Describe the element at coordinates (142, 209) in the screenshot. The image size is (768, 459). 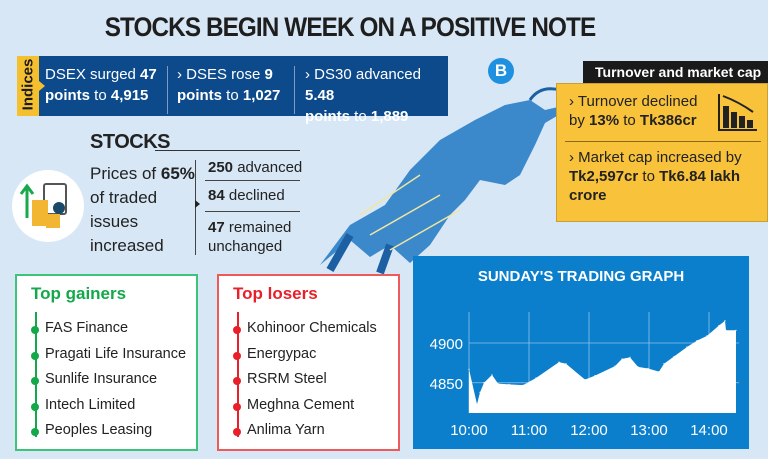
I see `prices-summary: Prices of 65% of traded issues increased` at that location.